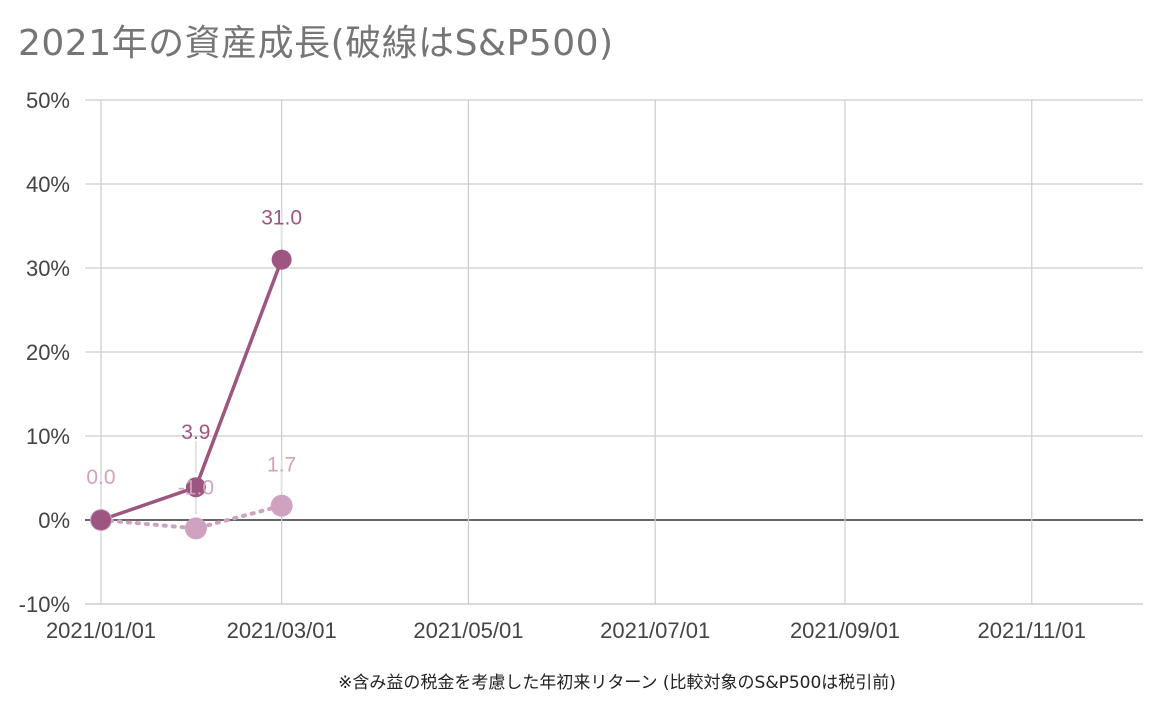 This screenshot has height=718, width=1174. Describe the element at coordinates (281, 465) in the screenshot. I see `sp500-data-label: 1.7` at that location.